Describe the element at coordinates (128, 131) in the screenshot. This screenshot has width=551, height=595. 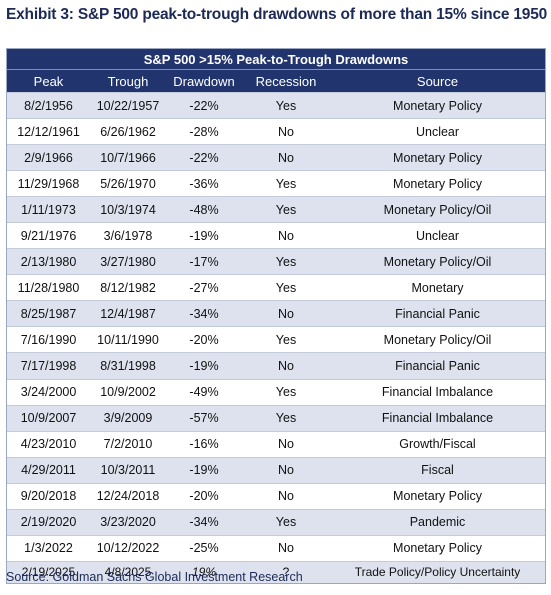
I see `trough-cell: 6/26/1962` at that location.